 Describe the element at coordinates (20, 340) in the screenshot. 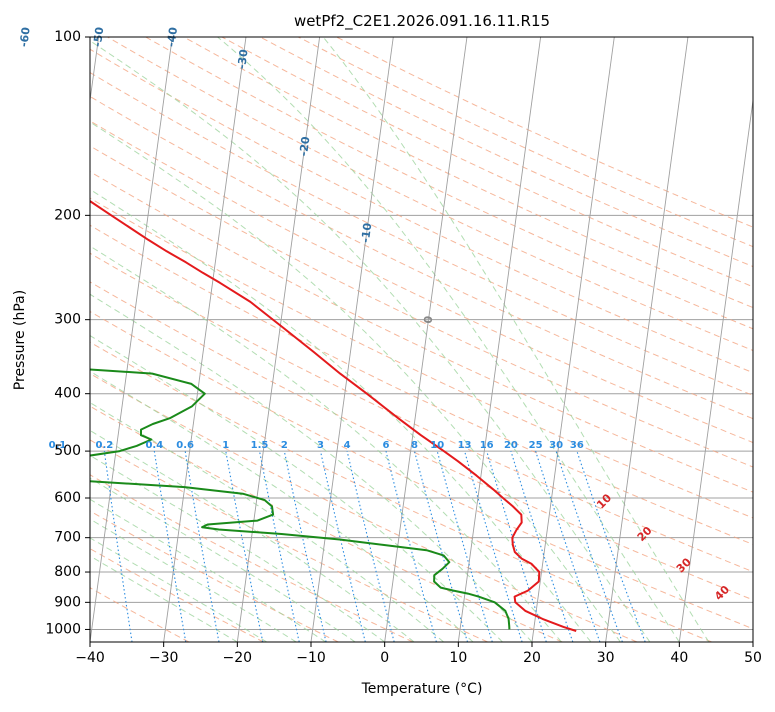

I see `y-axis-label: Pressure (hPa)` at that location.